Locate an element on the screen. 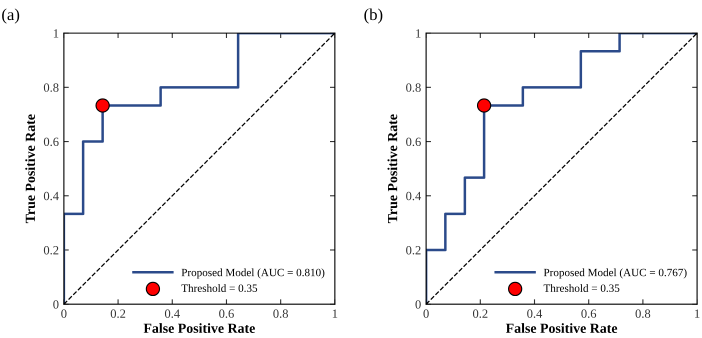 The width and height of the screenshot is (702, 338). legend-label: Proposed Model (AUC = 0.767) is located at coordinates (615, 273).